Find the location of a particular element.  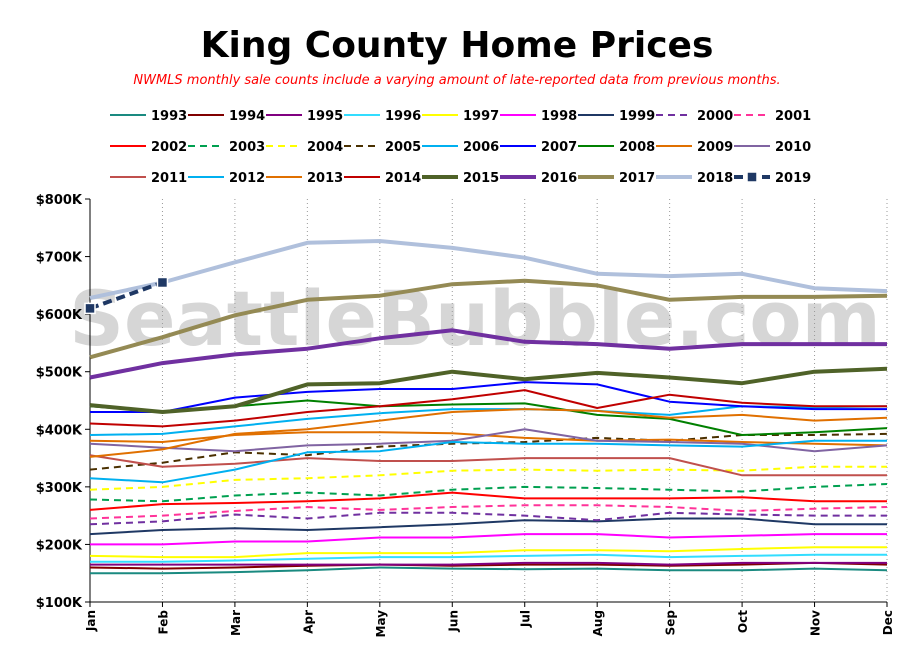

series-2013 is located at coordinates (488, 433).